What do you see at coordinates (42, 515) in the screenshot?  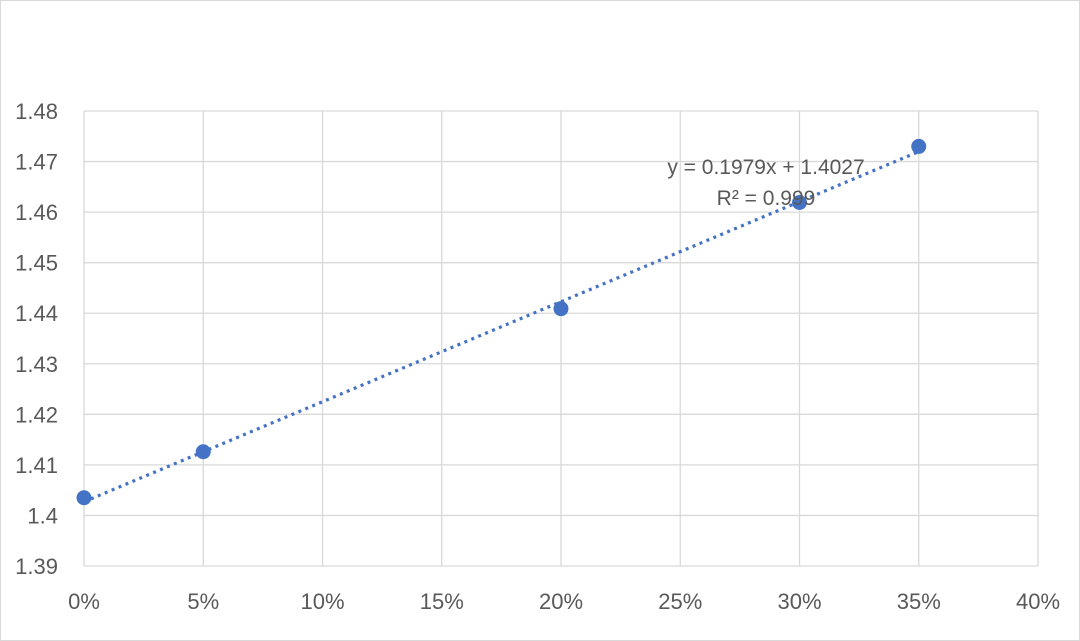 I see `y-tick-label: 1.4` at bounding box center [42, 515].